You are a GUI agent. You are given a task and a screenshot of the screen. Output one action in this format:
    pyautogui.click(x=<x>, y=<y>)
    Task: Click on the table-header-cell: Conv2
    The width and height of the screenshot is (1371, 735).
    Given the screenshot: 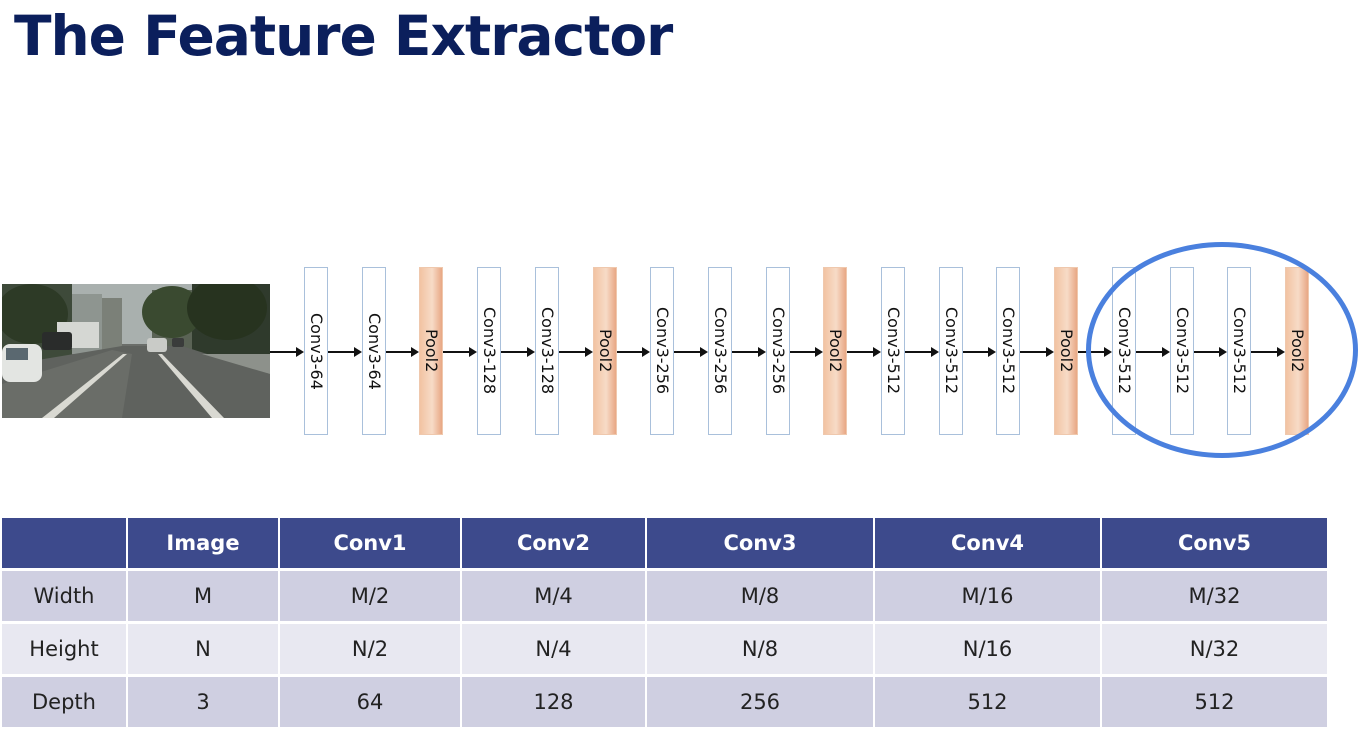 What is the action you would take?
    pyautogui.click(x=554, y=544)
    